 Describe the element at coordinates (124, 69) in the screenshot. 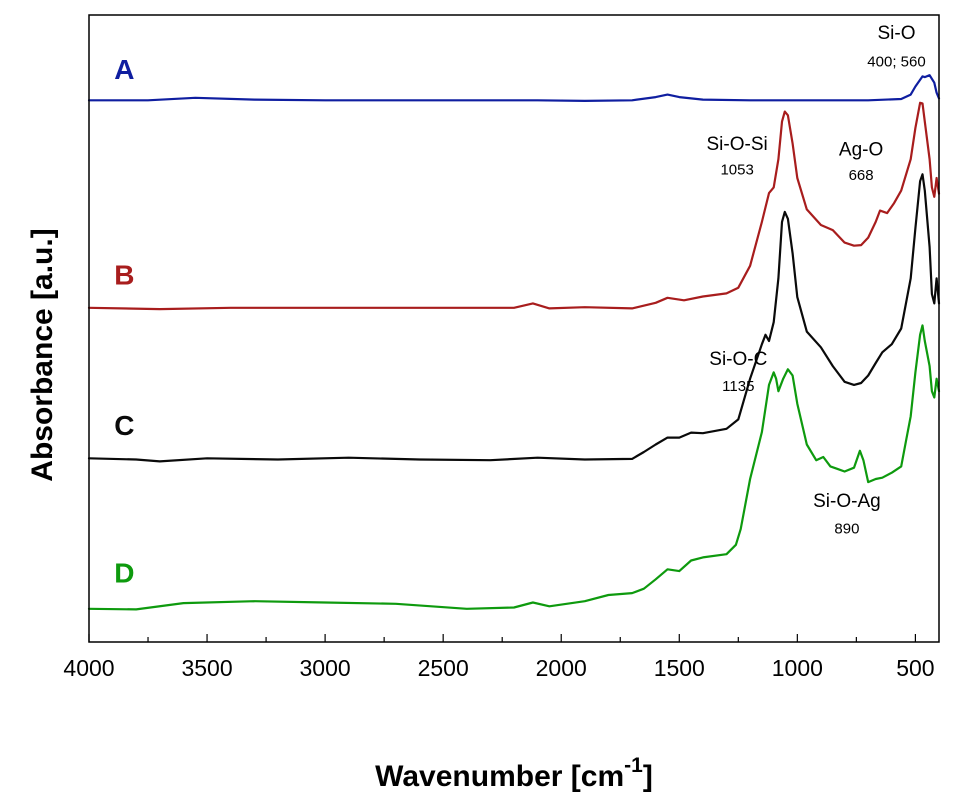

I see `series-label-a: A` at that location.